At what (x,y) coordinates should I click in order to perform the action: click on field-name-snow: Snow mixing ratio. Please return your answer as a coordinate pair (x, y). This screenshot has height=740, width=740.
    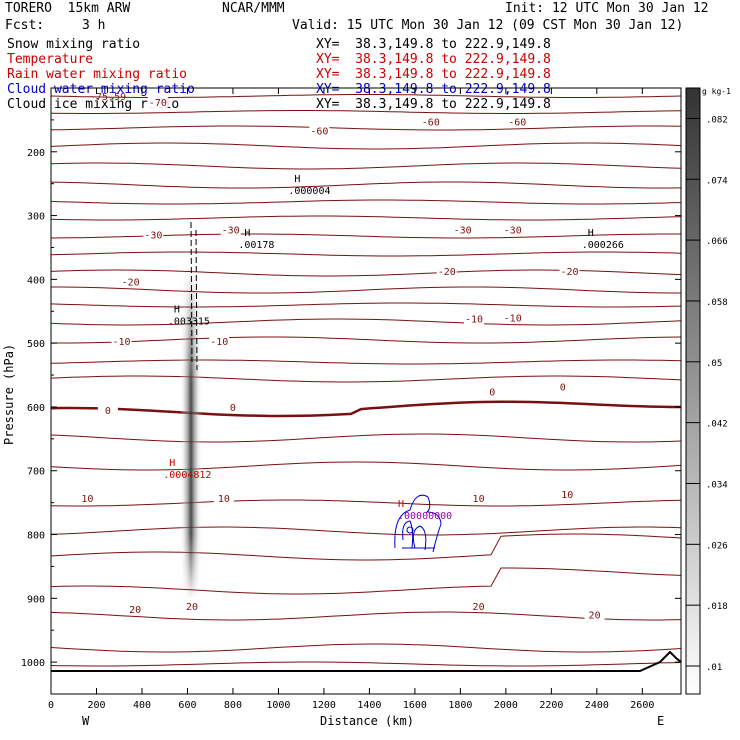
    Looking at the image, I should click on (74, 44).